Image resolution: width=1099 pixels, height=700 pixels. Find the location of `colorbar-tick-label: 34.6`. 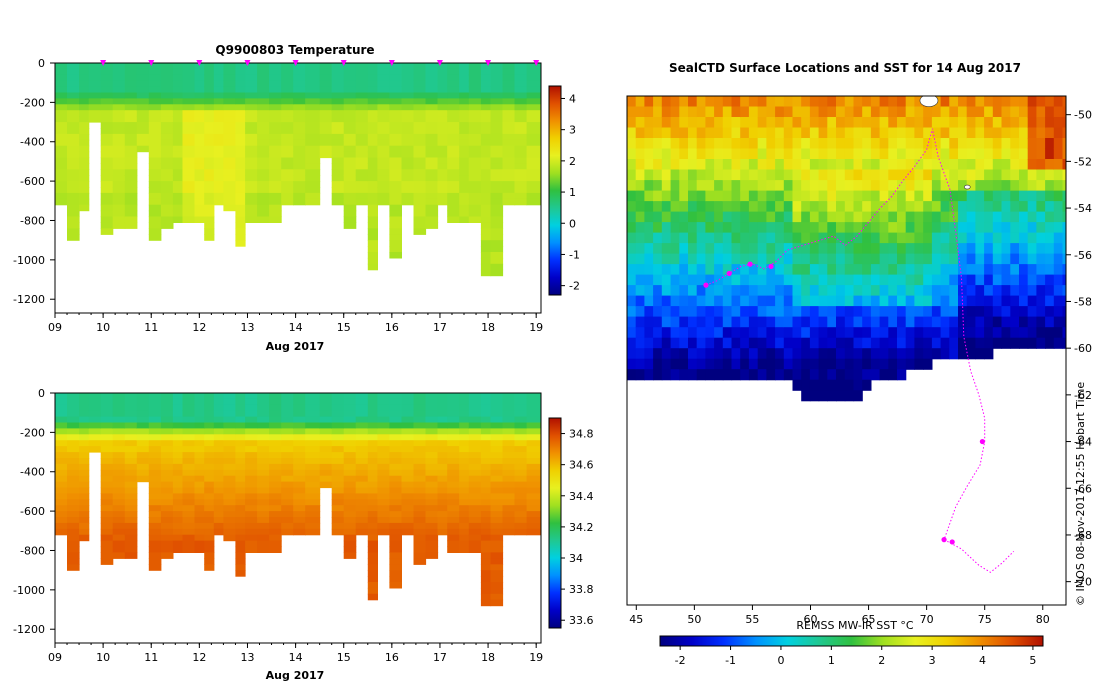

colorbar-tick-label: 34.6 is located at coordinates (581, 465).